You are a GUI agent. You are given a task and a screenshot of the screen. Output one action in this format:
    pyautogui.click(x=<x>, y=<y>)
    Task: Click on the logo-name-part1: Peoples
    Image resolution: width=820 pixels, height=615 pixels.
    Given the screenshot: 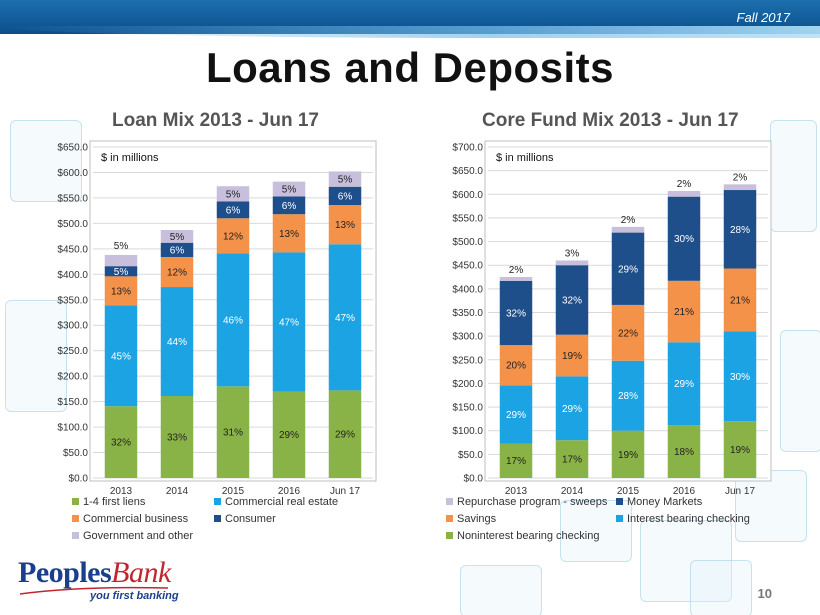 What is the action you would take?
    pyautogui.click(x=65, y=572)
    